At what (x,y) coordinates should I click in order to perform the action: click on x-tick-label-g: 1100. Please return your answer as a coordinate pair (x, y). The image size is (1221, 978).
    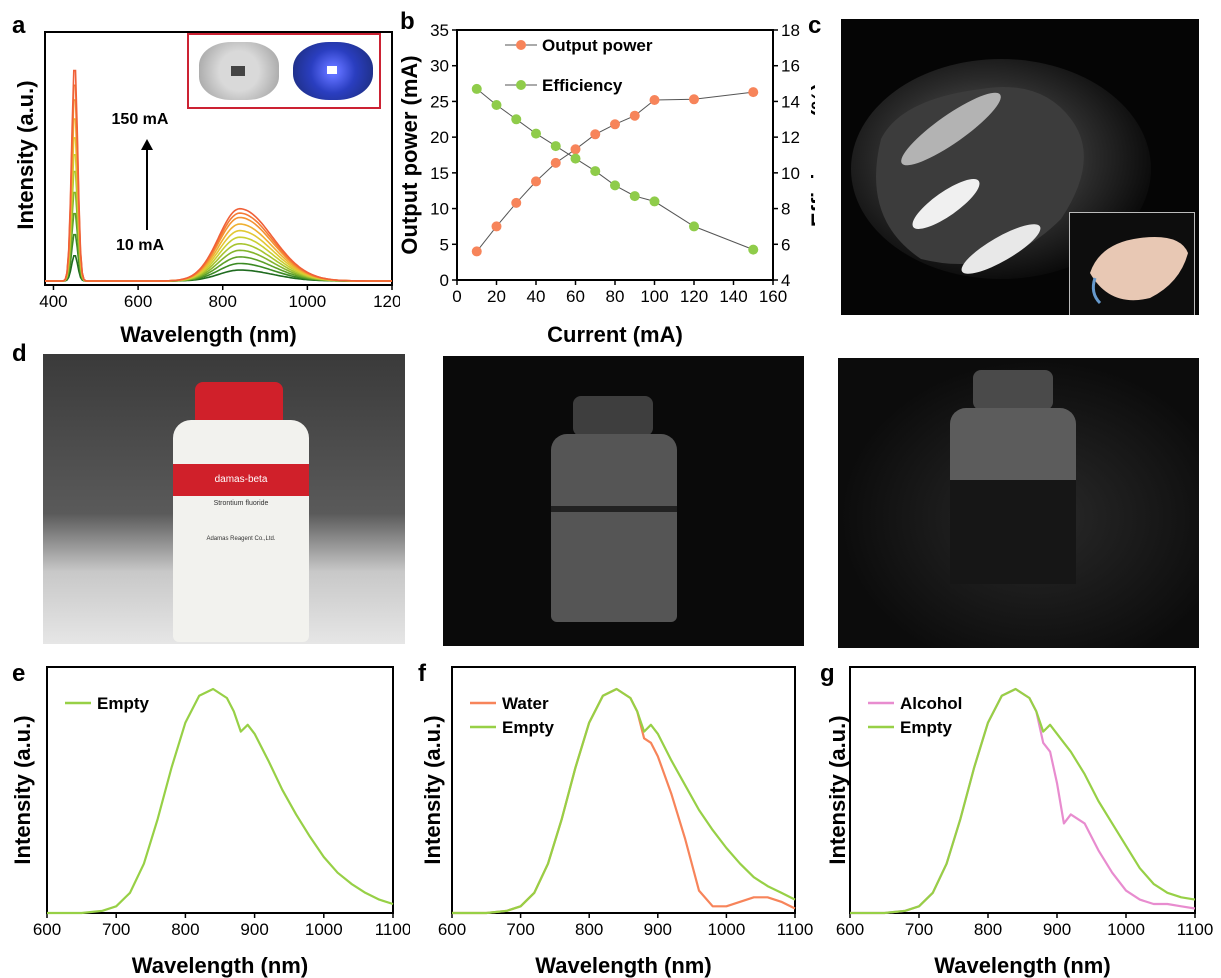
    Looking at the image, I should click on (1195, 929).